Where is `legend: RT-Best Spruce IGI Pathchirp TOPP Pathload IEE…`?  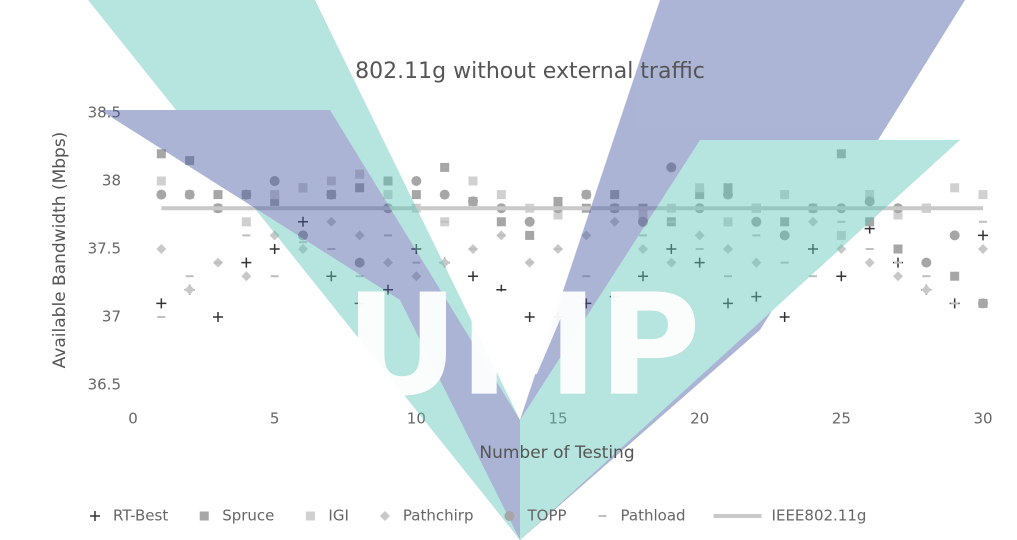
legend: RT-Best Spruce IGI Pathchirp TOPP Pathload IEE… is located at coordinates (478, 516).